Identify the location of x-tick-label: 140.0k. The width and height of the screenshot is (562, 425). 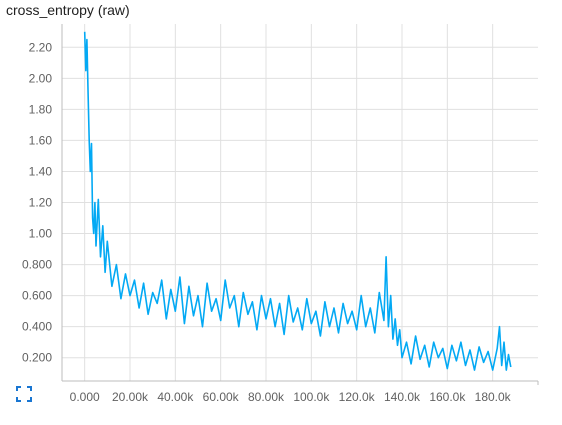
(402, 397).